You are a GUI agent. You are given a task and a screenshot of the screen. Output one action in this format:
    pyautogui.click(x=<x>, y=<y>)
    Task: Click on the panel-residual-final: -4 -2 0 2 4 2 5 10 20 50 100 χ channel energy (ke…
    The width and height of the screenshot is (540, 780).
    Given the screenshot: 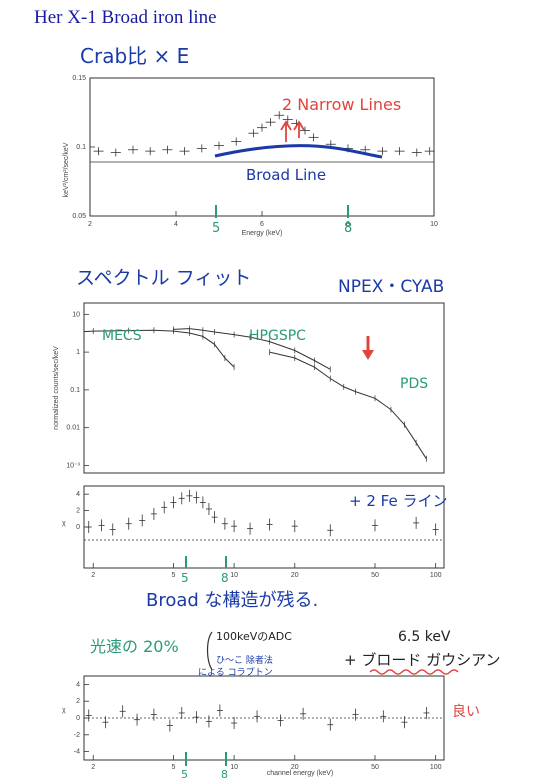 What is the action you would take?
    pyautogui.click(x=271, y=727)
    